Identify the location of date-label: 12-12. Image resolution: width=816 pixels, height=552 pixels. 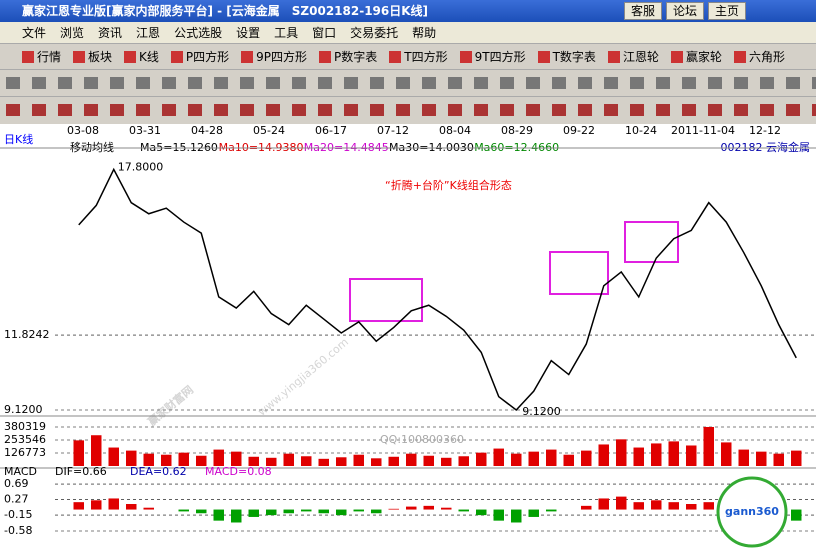
(765, 130).